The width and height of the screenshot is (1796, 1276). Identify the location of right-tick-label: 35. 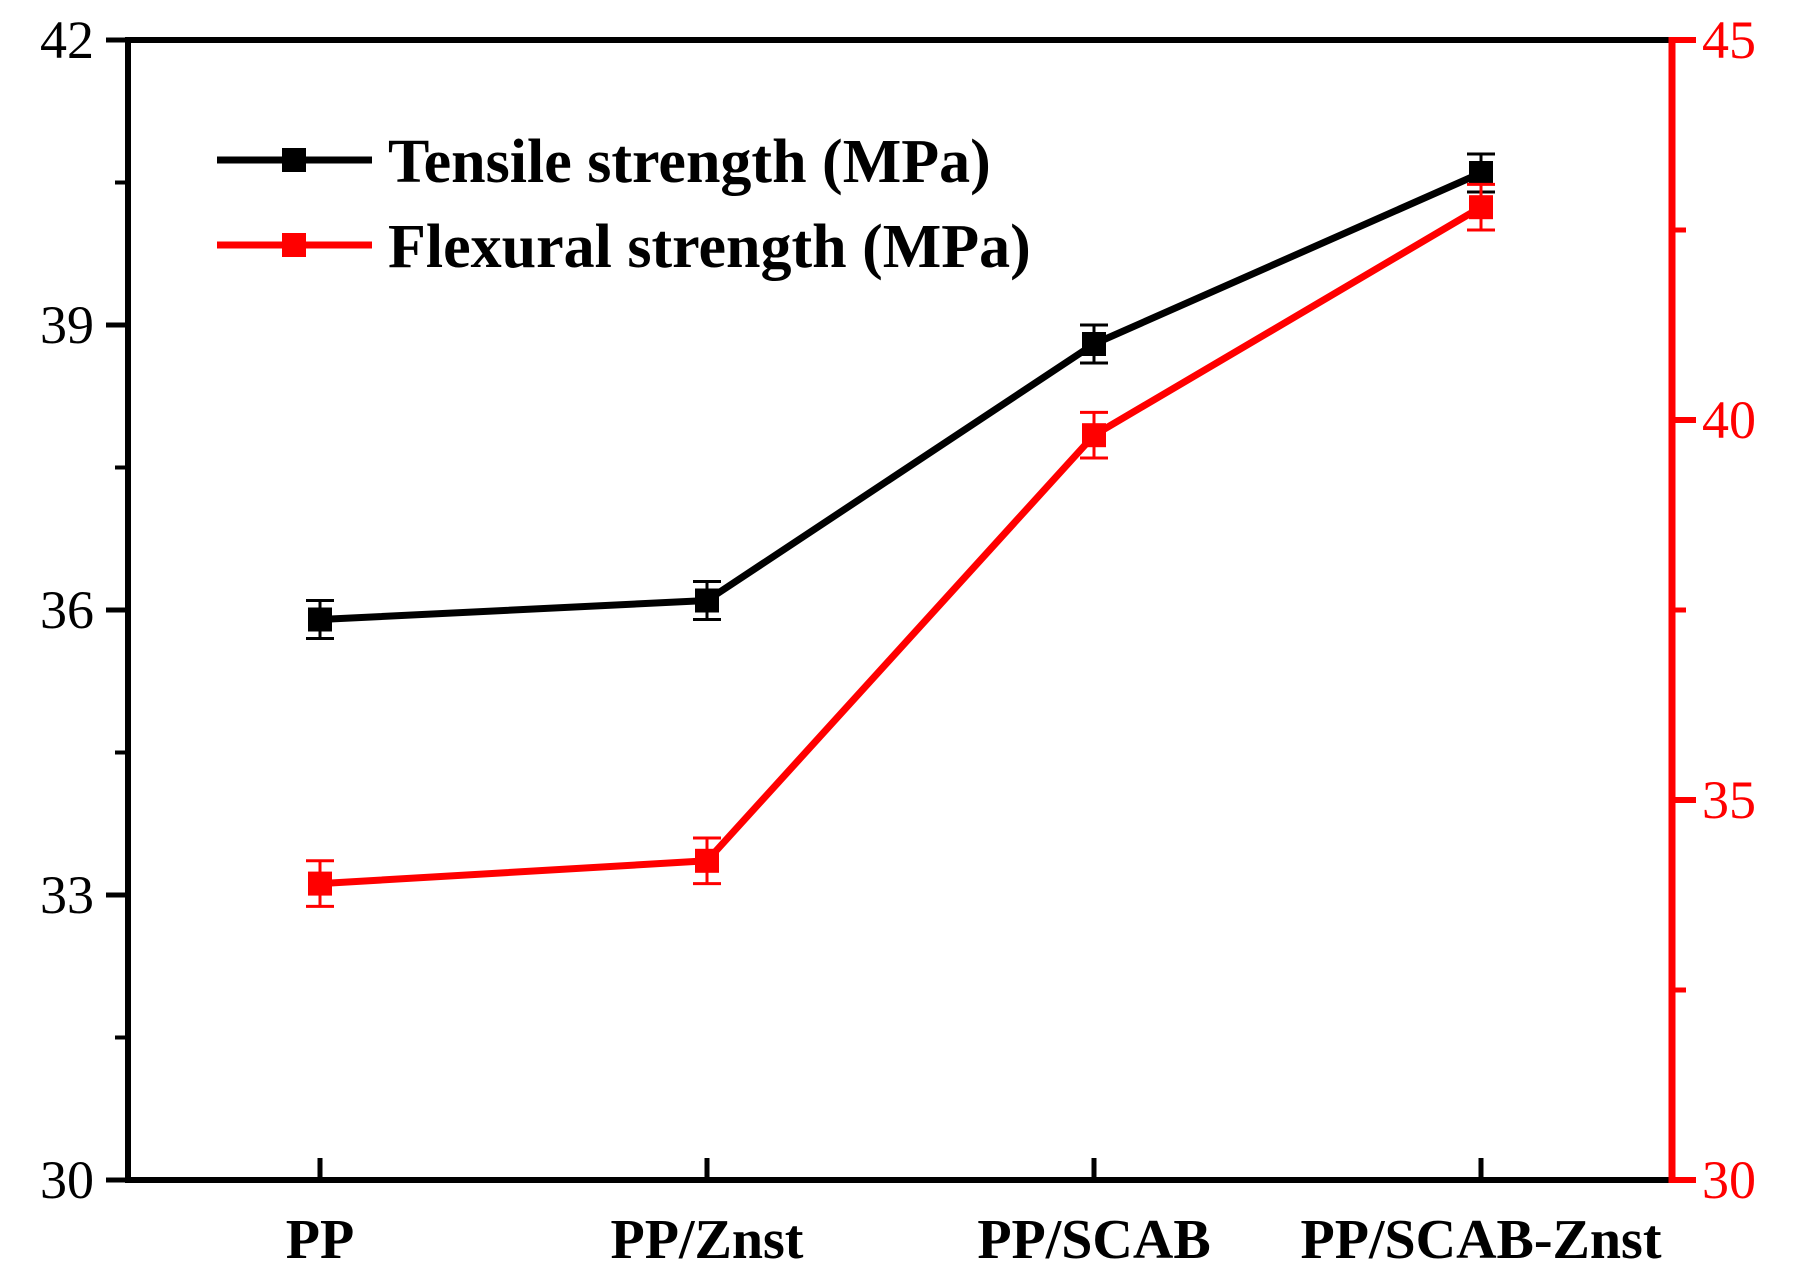
(1729, 800).